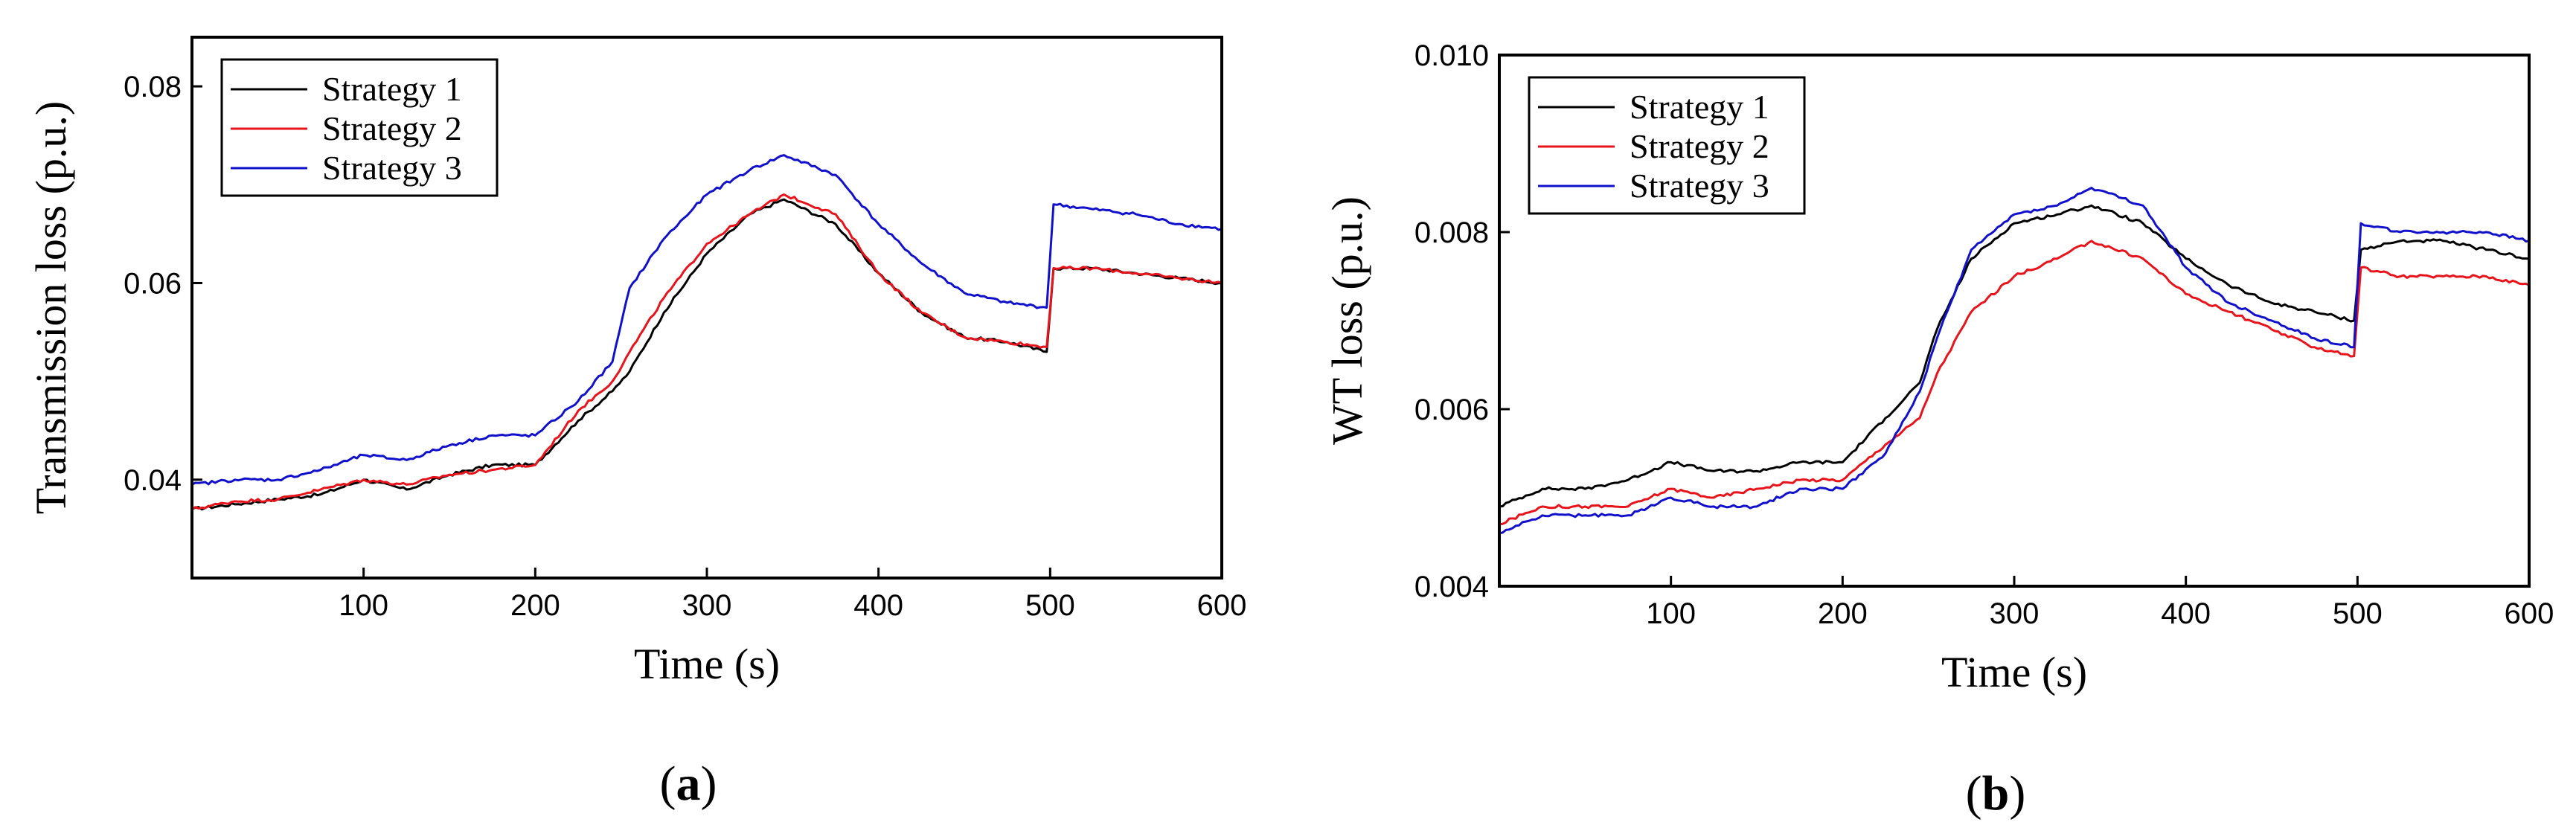  What do you see at coordinates (707, 664) in the screenshot?
I see `chart-a-x-axis-label: Time (s)` at bounding box center [707, 664].